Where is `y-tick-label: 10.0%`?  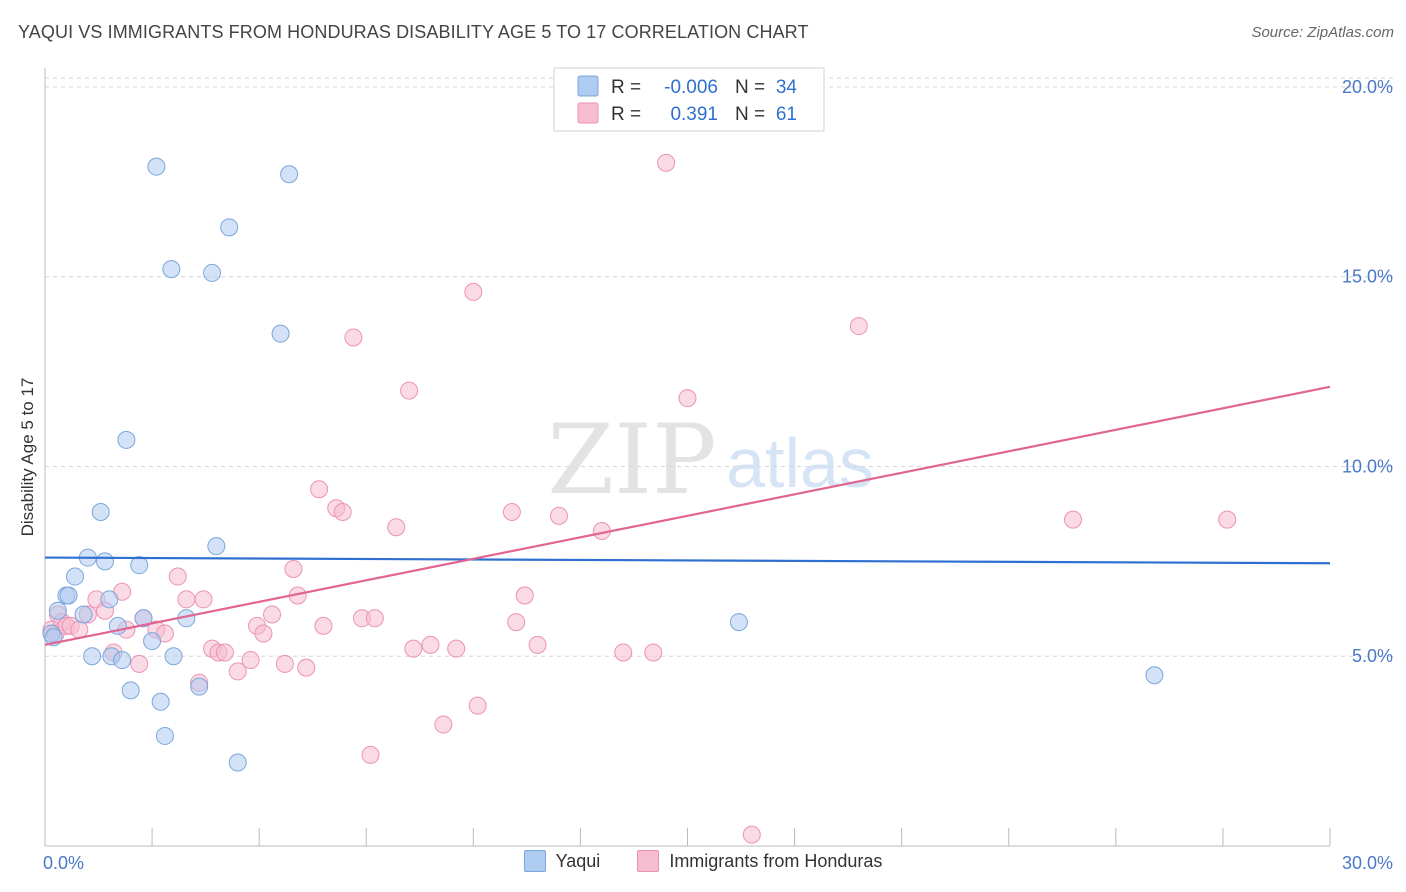 y-tick-label: 10.0% is located at coordinates (1367, 466).